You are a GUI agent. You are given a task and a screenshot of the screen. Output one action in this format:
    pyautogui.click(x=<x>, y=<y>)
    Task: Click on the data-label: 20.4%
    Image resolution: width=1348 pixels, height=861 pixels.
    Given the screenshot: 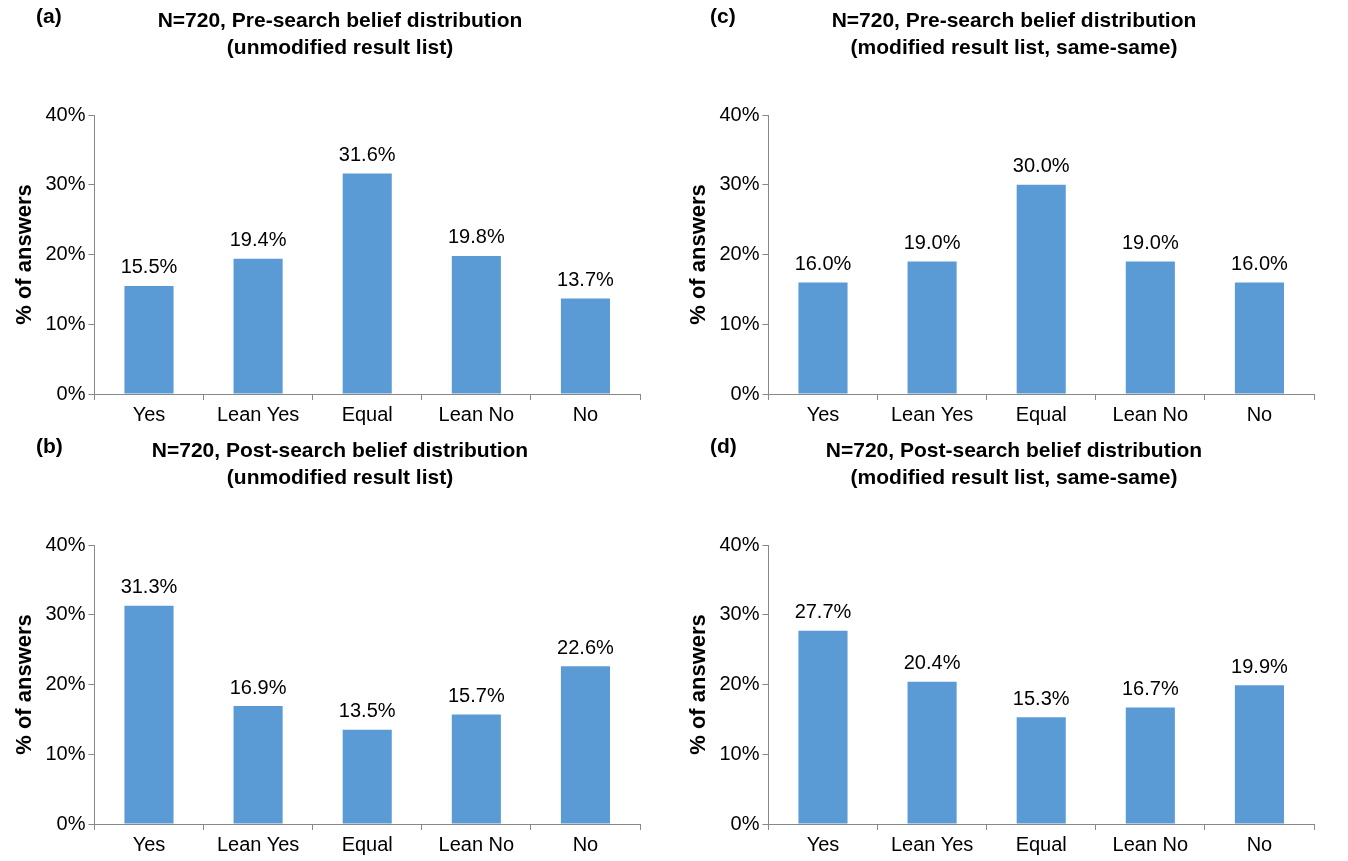 What is the action you would take?
    pyautogui.click(x=932, y=662)
    